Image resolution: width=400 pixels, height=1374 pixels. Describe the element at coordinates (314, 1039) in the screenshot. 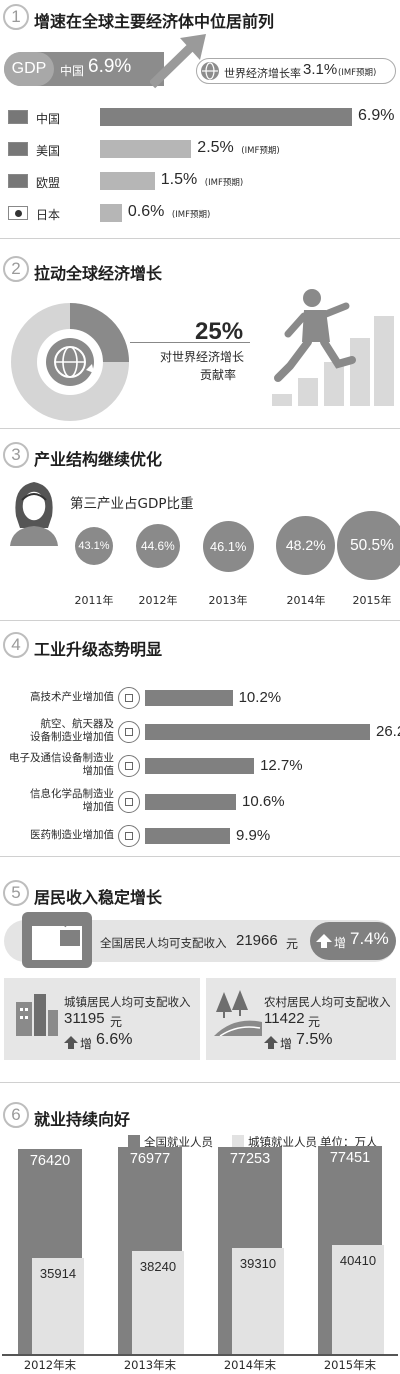

I see `rural-growth-value: 7.5%` at that location.